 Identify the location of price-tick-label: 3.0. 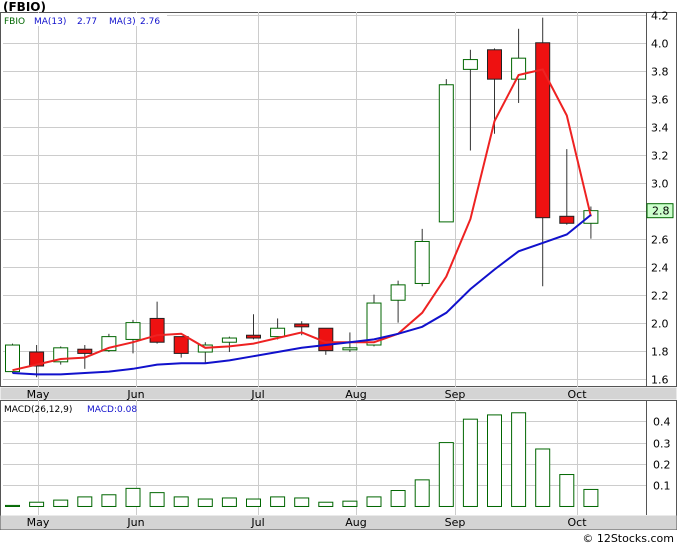
(660, 184).